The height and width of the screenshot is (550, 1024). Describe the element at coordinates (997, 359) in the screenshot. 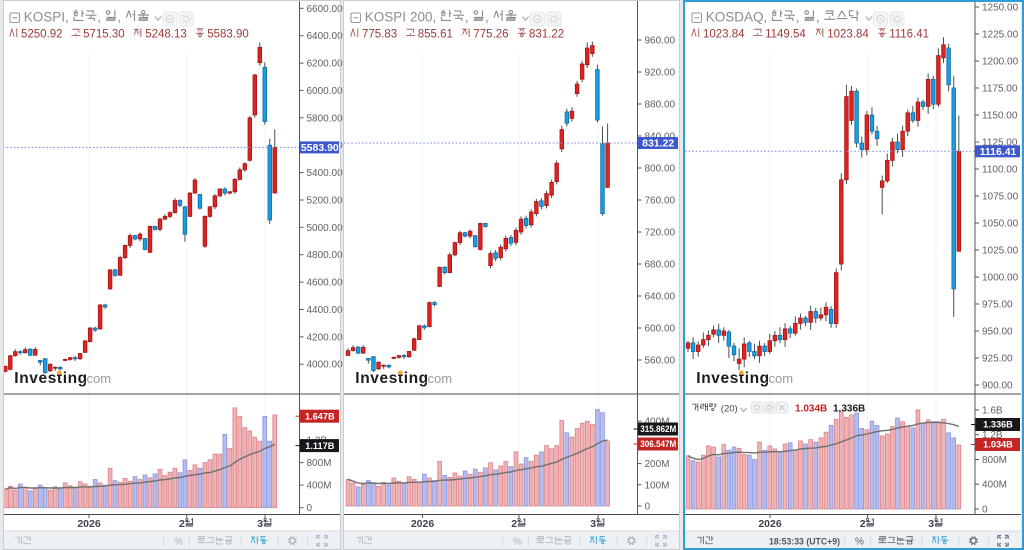

I see `svg-text: 925.00` at that location.